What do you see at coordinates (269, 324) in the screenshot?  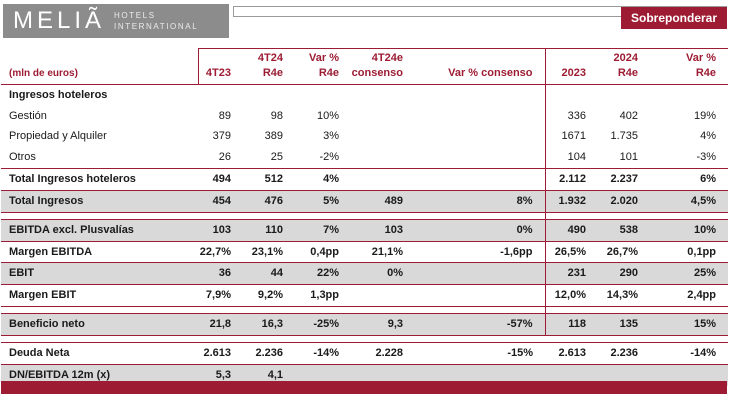 I see `value-cell: 16,3` at bounding box center [269, 324].